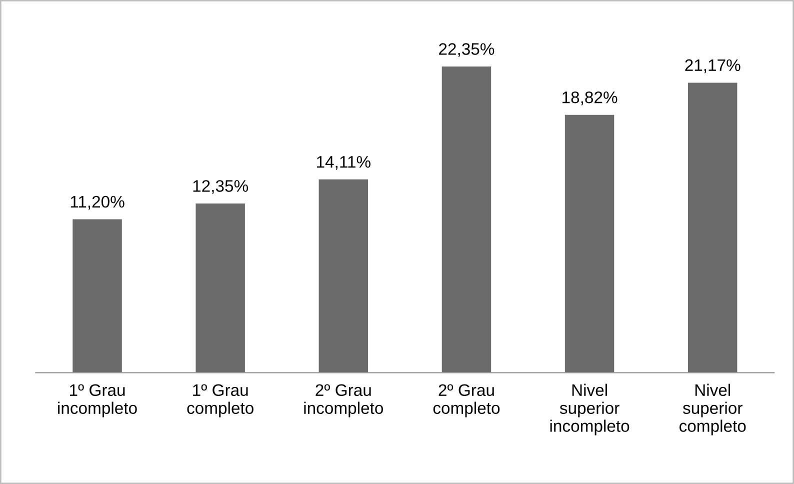 This screenshot has width=794, height=484. I want to click on x-tick-label: 2º Grau completo, so click(466, 401).